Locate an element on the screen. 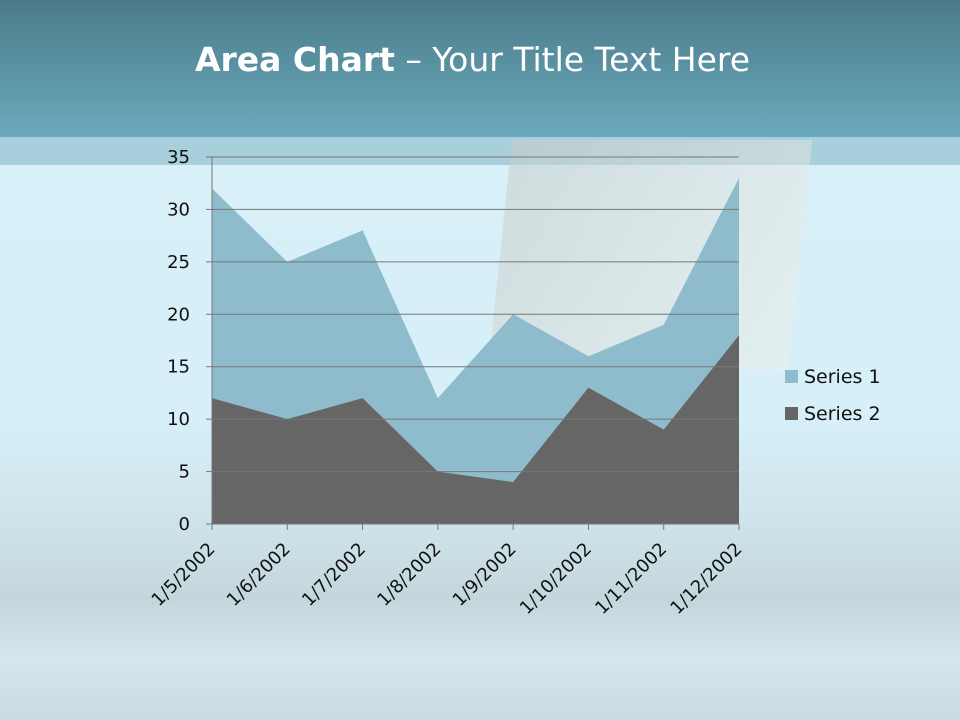 The height and width of the screenshot is (720, 960). y-tick-label: 20 is located at coordinates (178, 314).